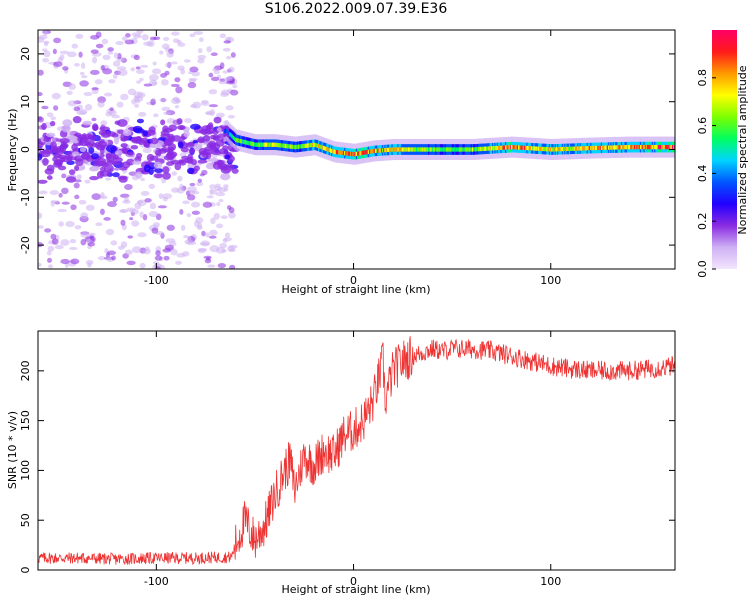 Image resolution: width=750 pixels, height=600 pixels. I want to click on x-tick-label: 100, so click(550, 581).